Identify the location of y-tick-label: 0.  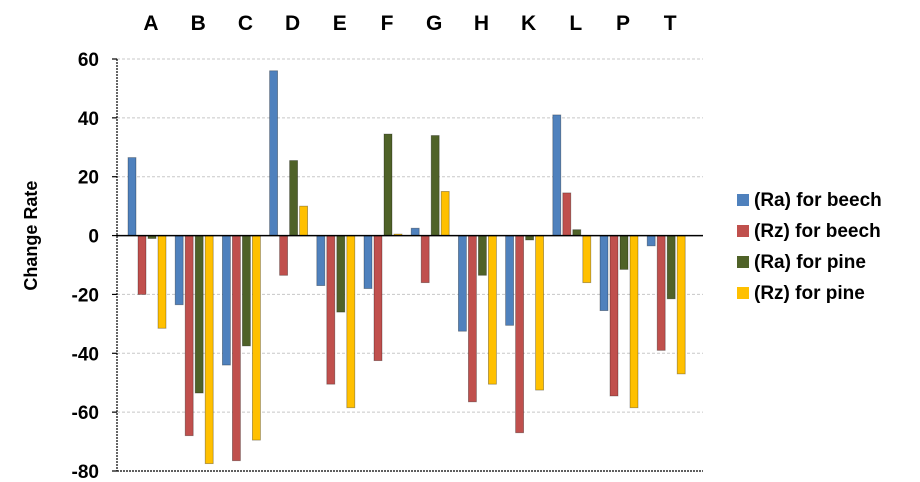
(93, 237).